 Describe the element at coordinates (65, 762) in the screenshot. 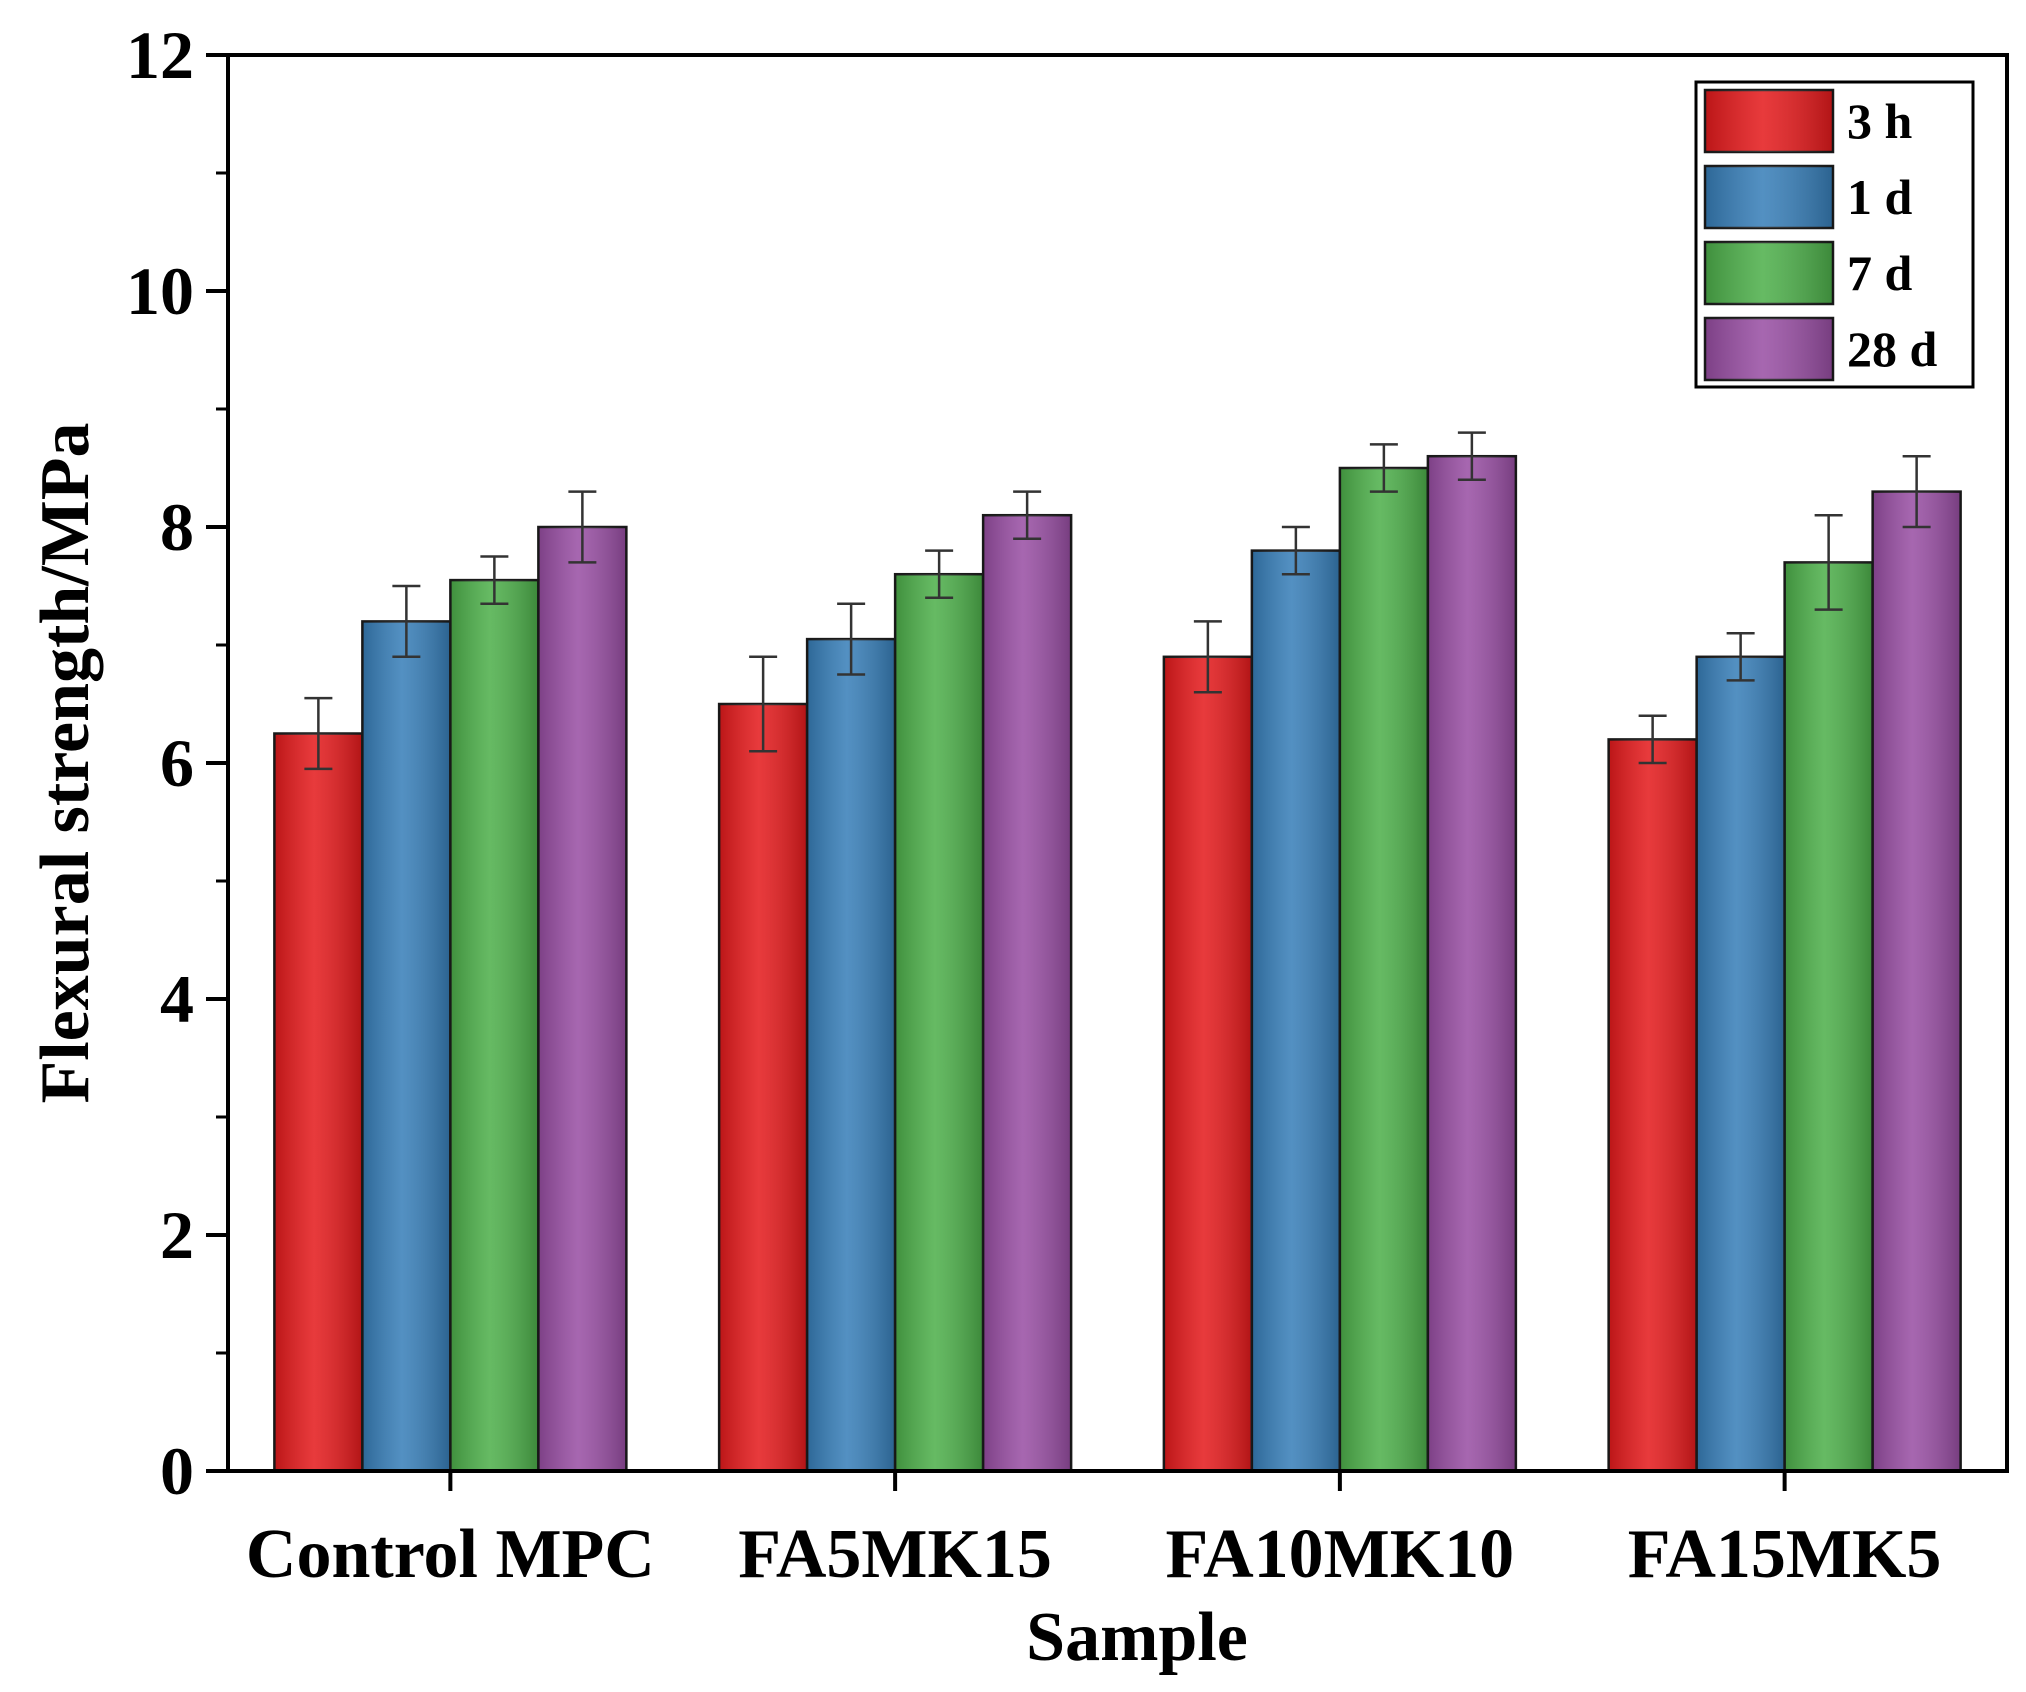

I see `y-axis-title: Flexural strength/MPa` at that location.